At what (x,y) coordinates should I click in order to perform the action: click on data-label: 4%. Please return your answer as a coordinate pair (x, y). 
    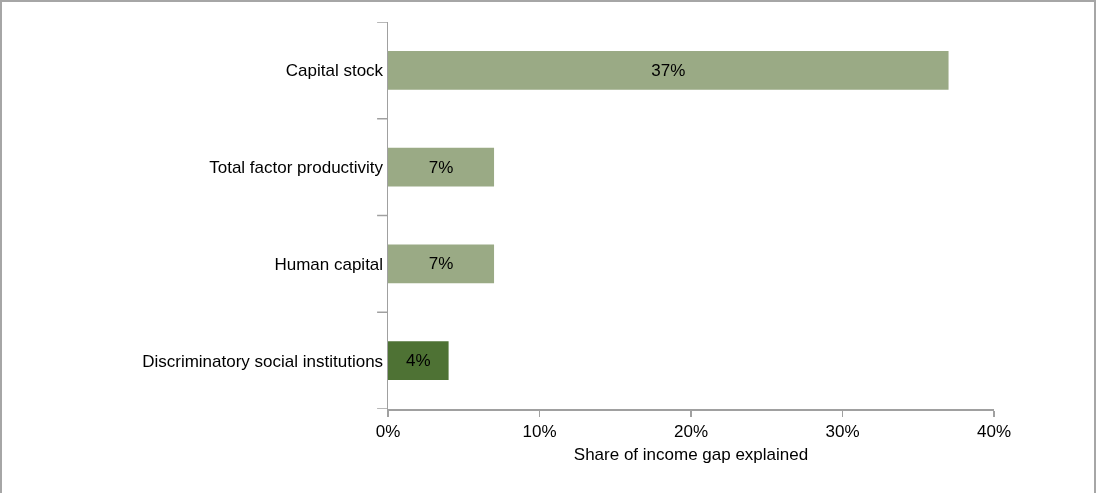
    Looking at the image, I should click on (418, 361).